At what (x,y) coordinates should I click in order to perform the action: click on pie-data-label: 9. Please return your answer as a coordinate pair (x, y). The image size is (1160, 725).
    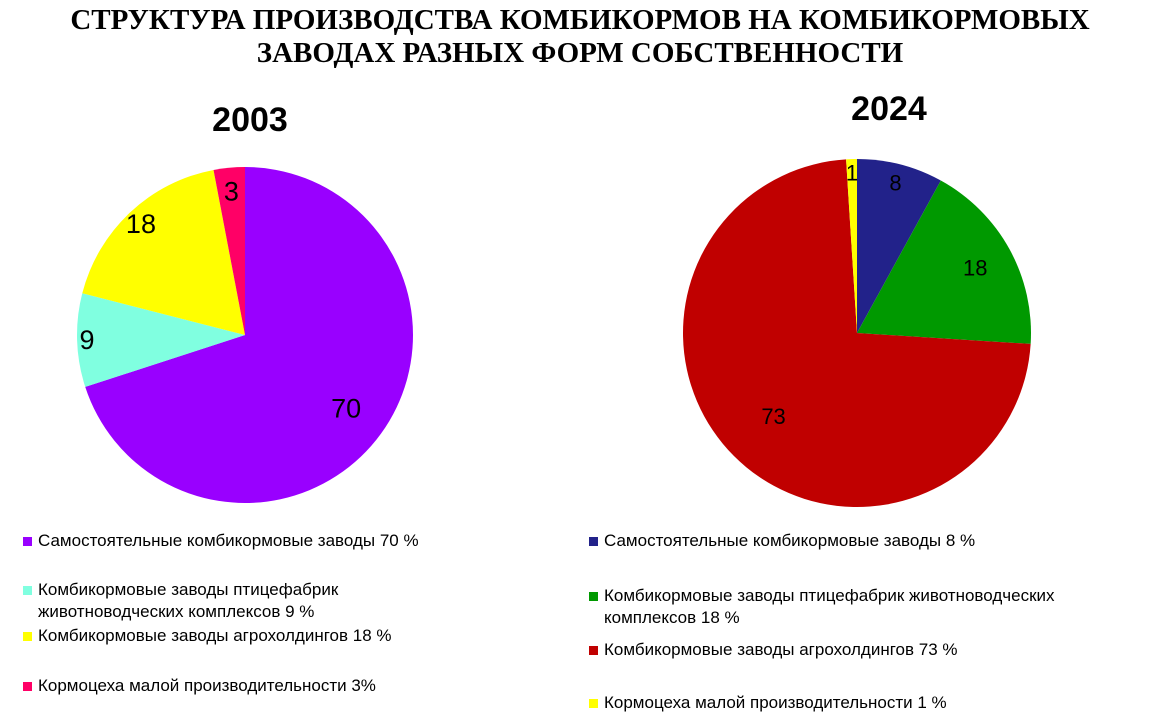
    Looking at the image, I should click on (87, 340).